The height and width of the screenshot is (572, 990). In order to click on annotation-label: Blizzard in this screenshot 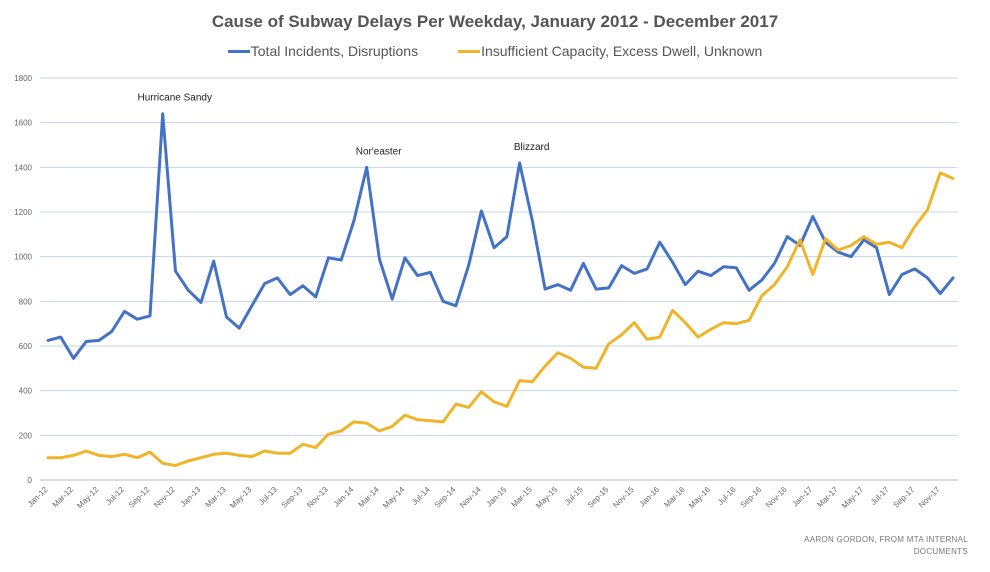, I will do `click(532, 147)`.